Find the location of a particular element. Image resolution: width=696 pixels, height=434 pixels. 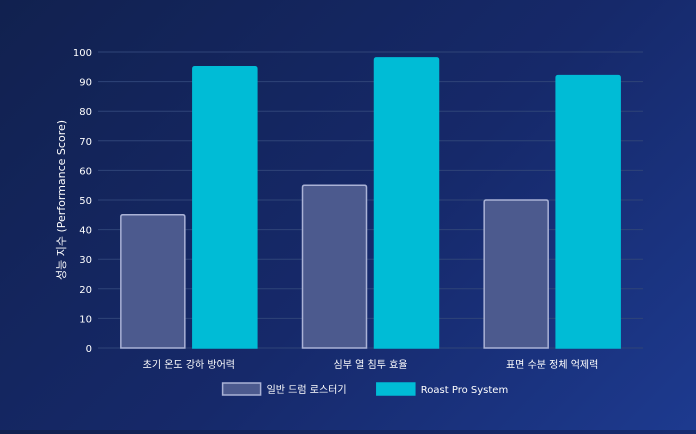

y-tick-label: 50 is located at coordinates (85, 201).